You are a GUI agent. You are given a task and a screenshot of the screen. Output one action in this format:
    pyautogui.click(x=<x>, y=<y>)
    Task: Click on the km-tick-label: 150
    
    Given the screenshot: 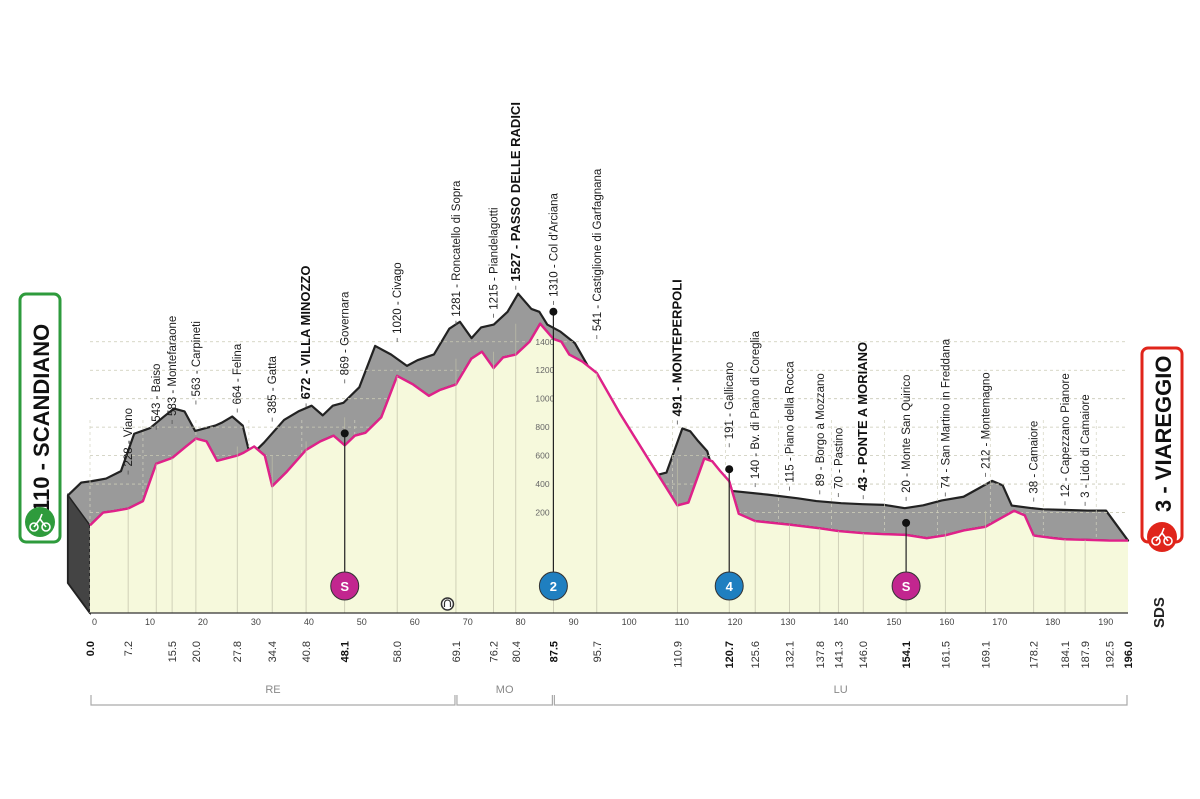 What is the action you would take?
    pyautogui.click(x=893, y=622)
    